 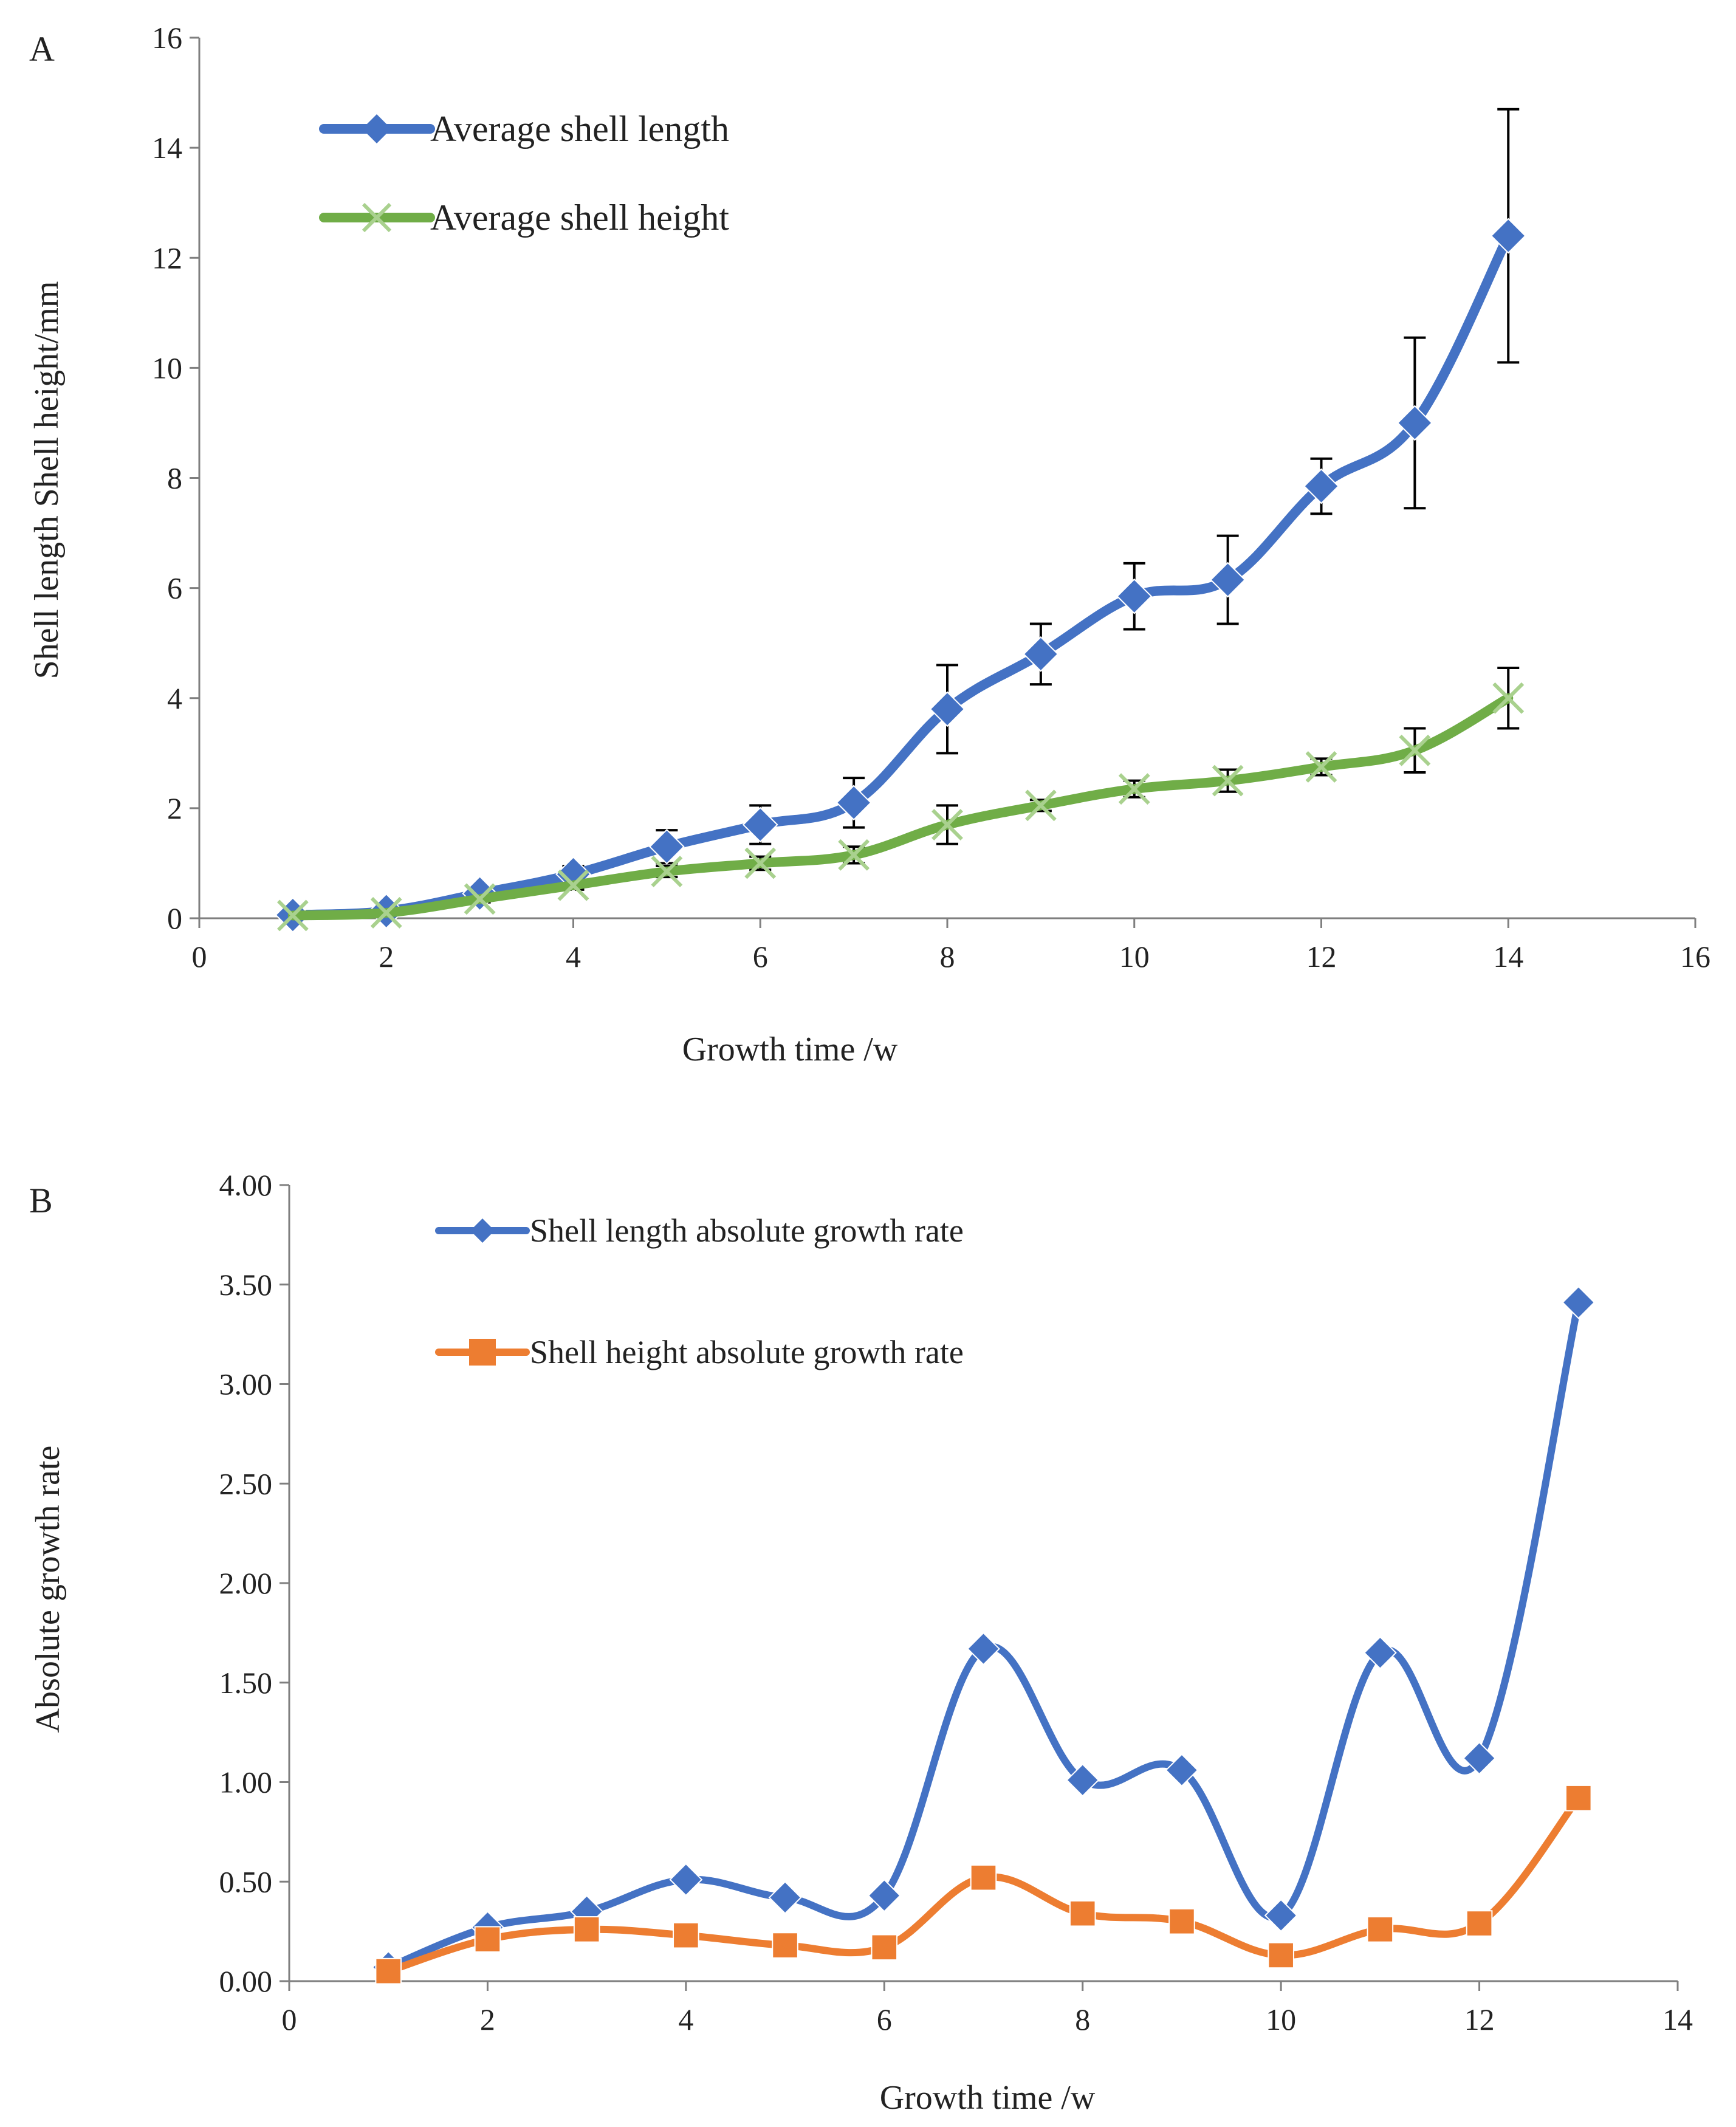 What do you see at coordinates (1321, 957) in the screenshot?
I see `x-tick-label: 12` at bounding box center [1321, 957].